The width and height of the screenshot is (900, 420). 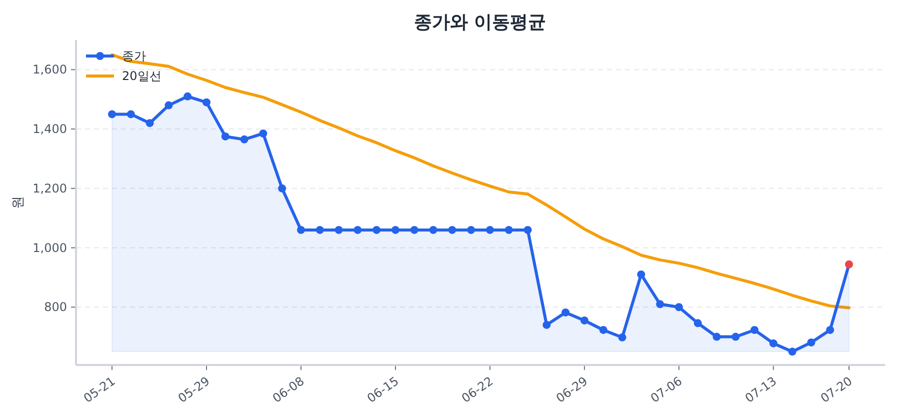 I want to click on legend-label: 종가, so click(x=134, y=56).